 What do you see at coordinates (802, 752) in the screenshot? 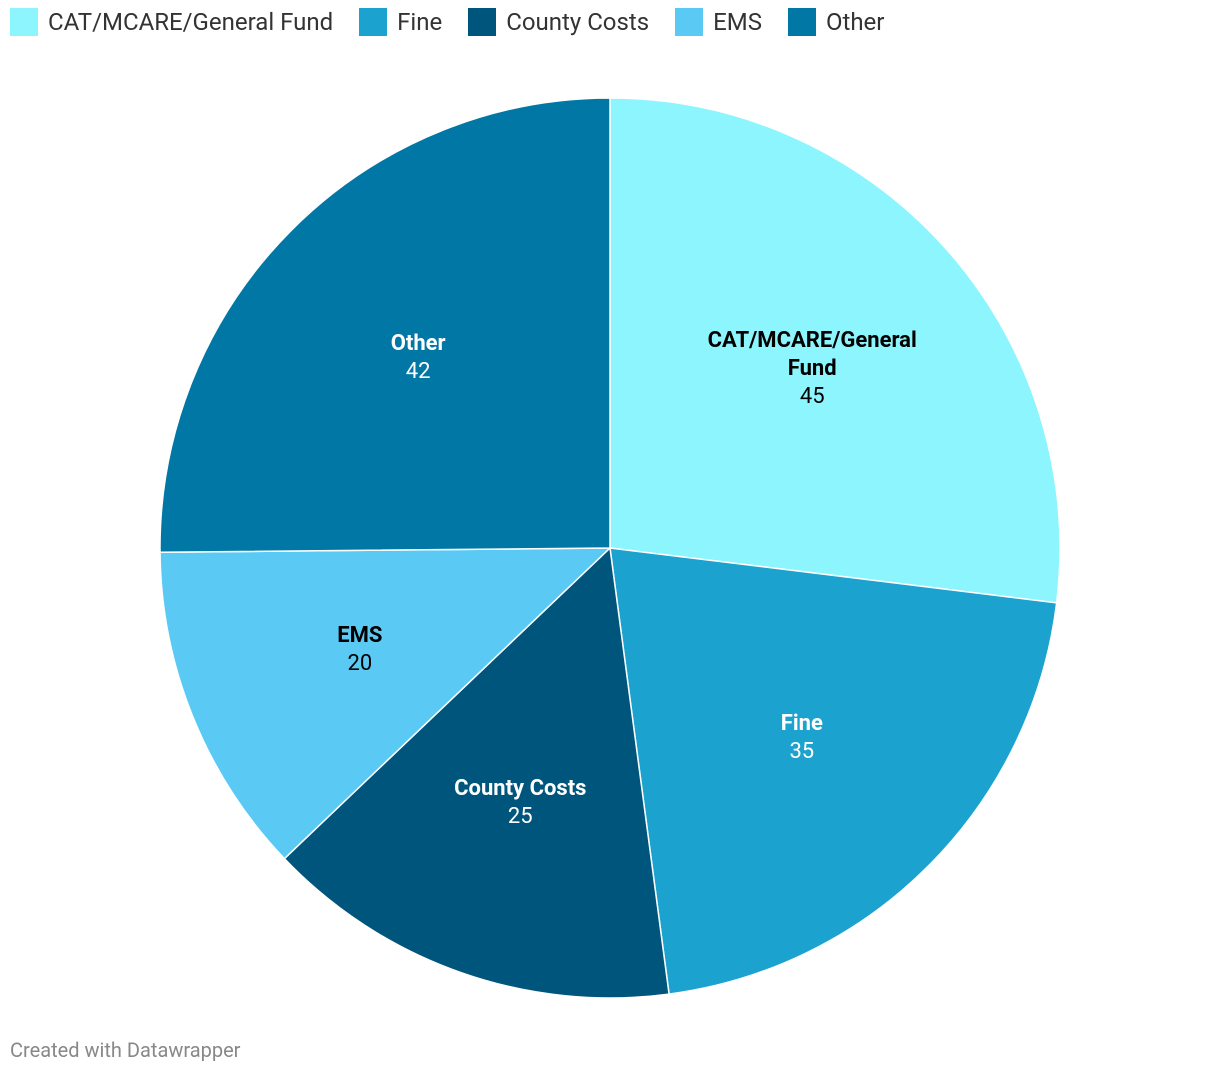
I see `slice-value: 35` at bounding box center [802, 752].